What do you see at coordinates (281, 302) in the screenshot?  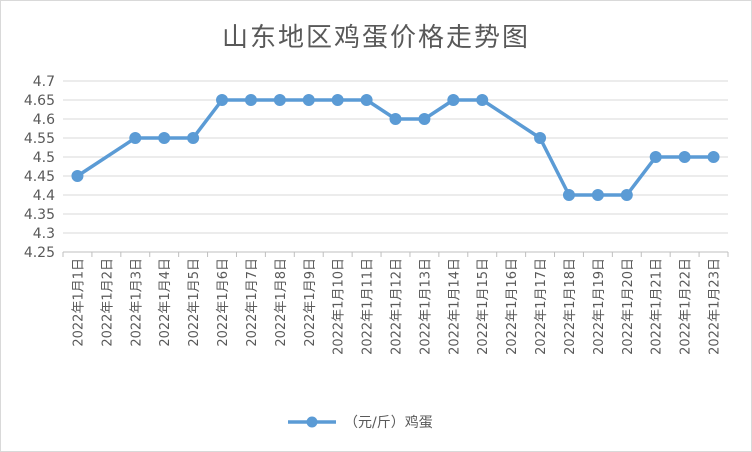 I see `x-tick-label: 2022年1月8日` at bounding box center [281, 302].